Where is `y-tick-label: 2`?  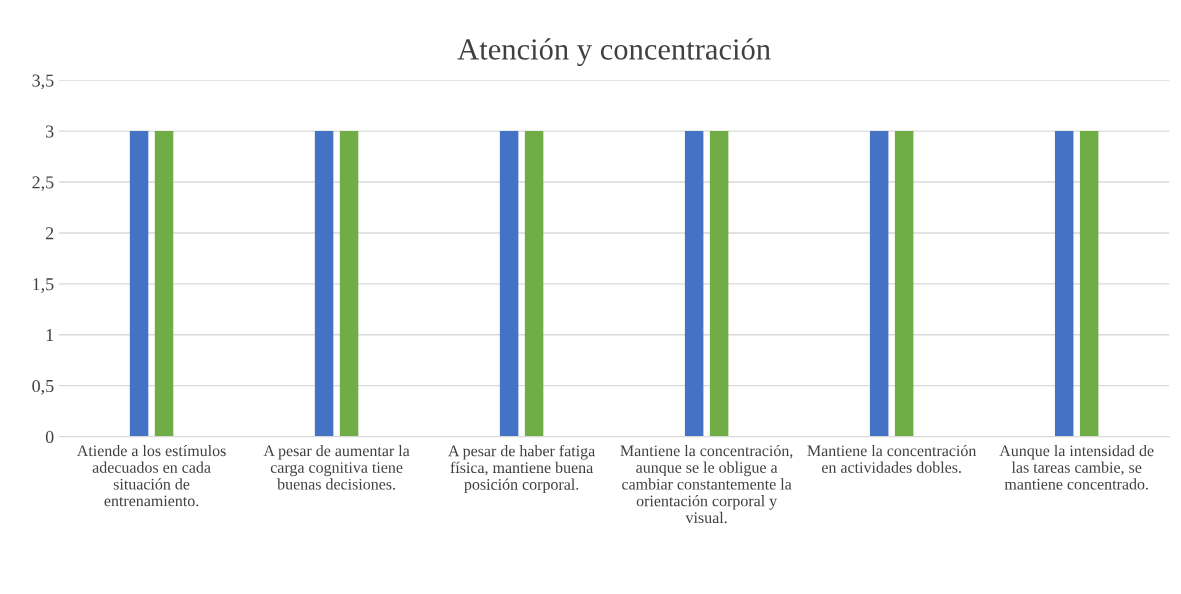
y-tick-label: 2 is located at coordinates (49, 233).